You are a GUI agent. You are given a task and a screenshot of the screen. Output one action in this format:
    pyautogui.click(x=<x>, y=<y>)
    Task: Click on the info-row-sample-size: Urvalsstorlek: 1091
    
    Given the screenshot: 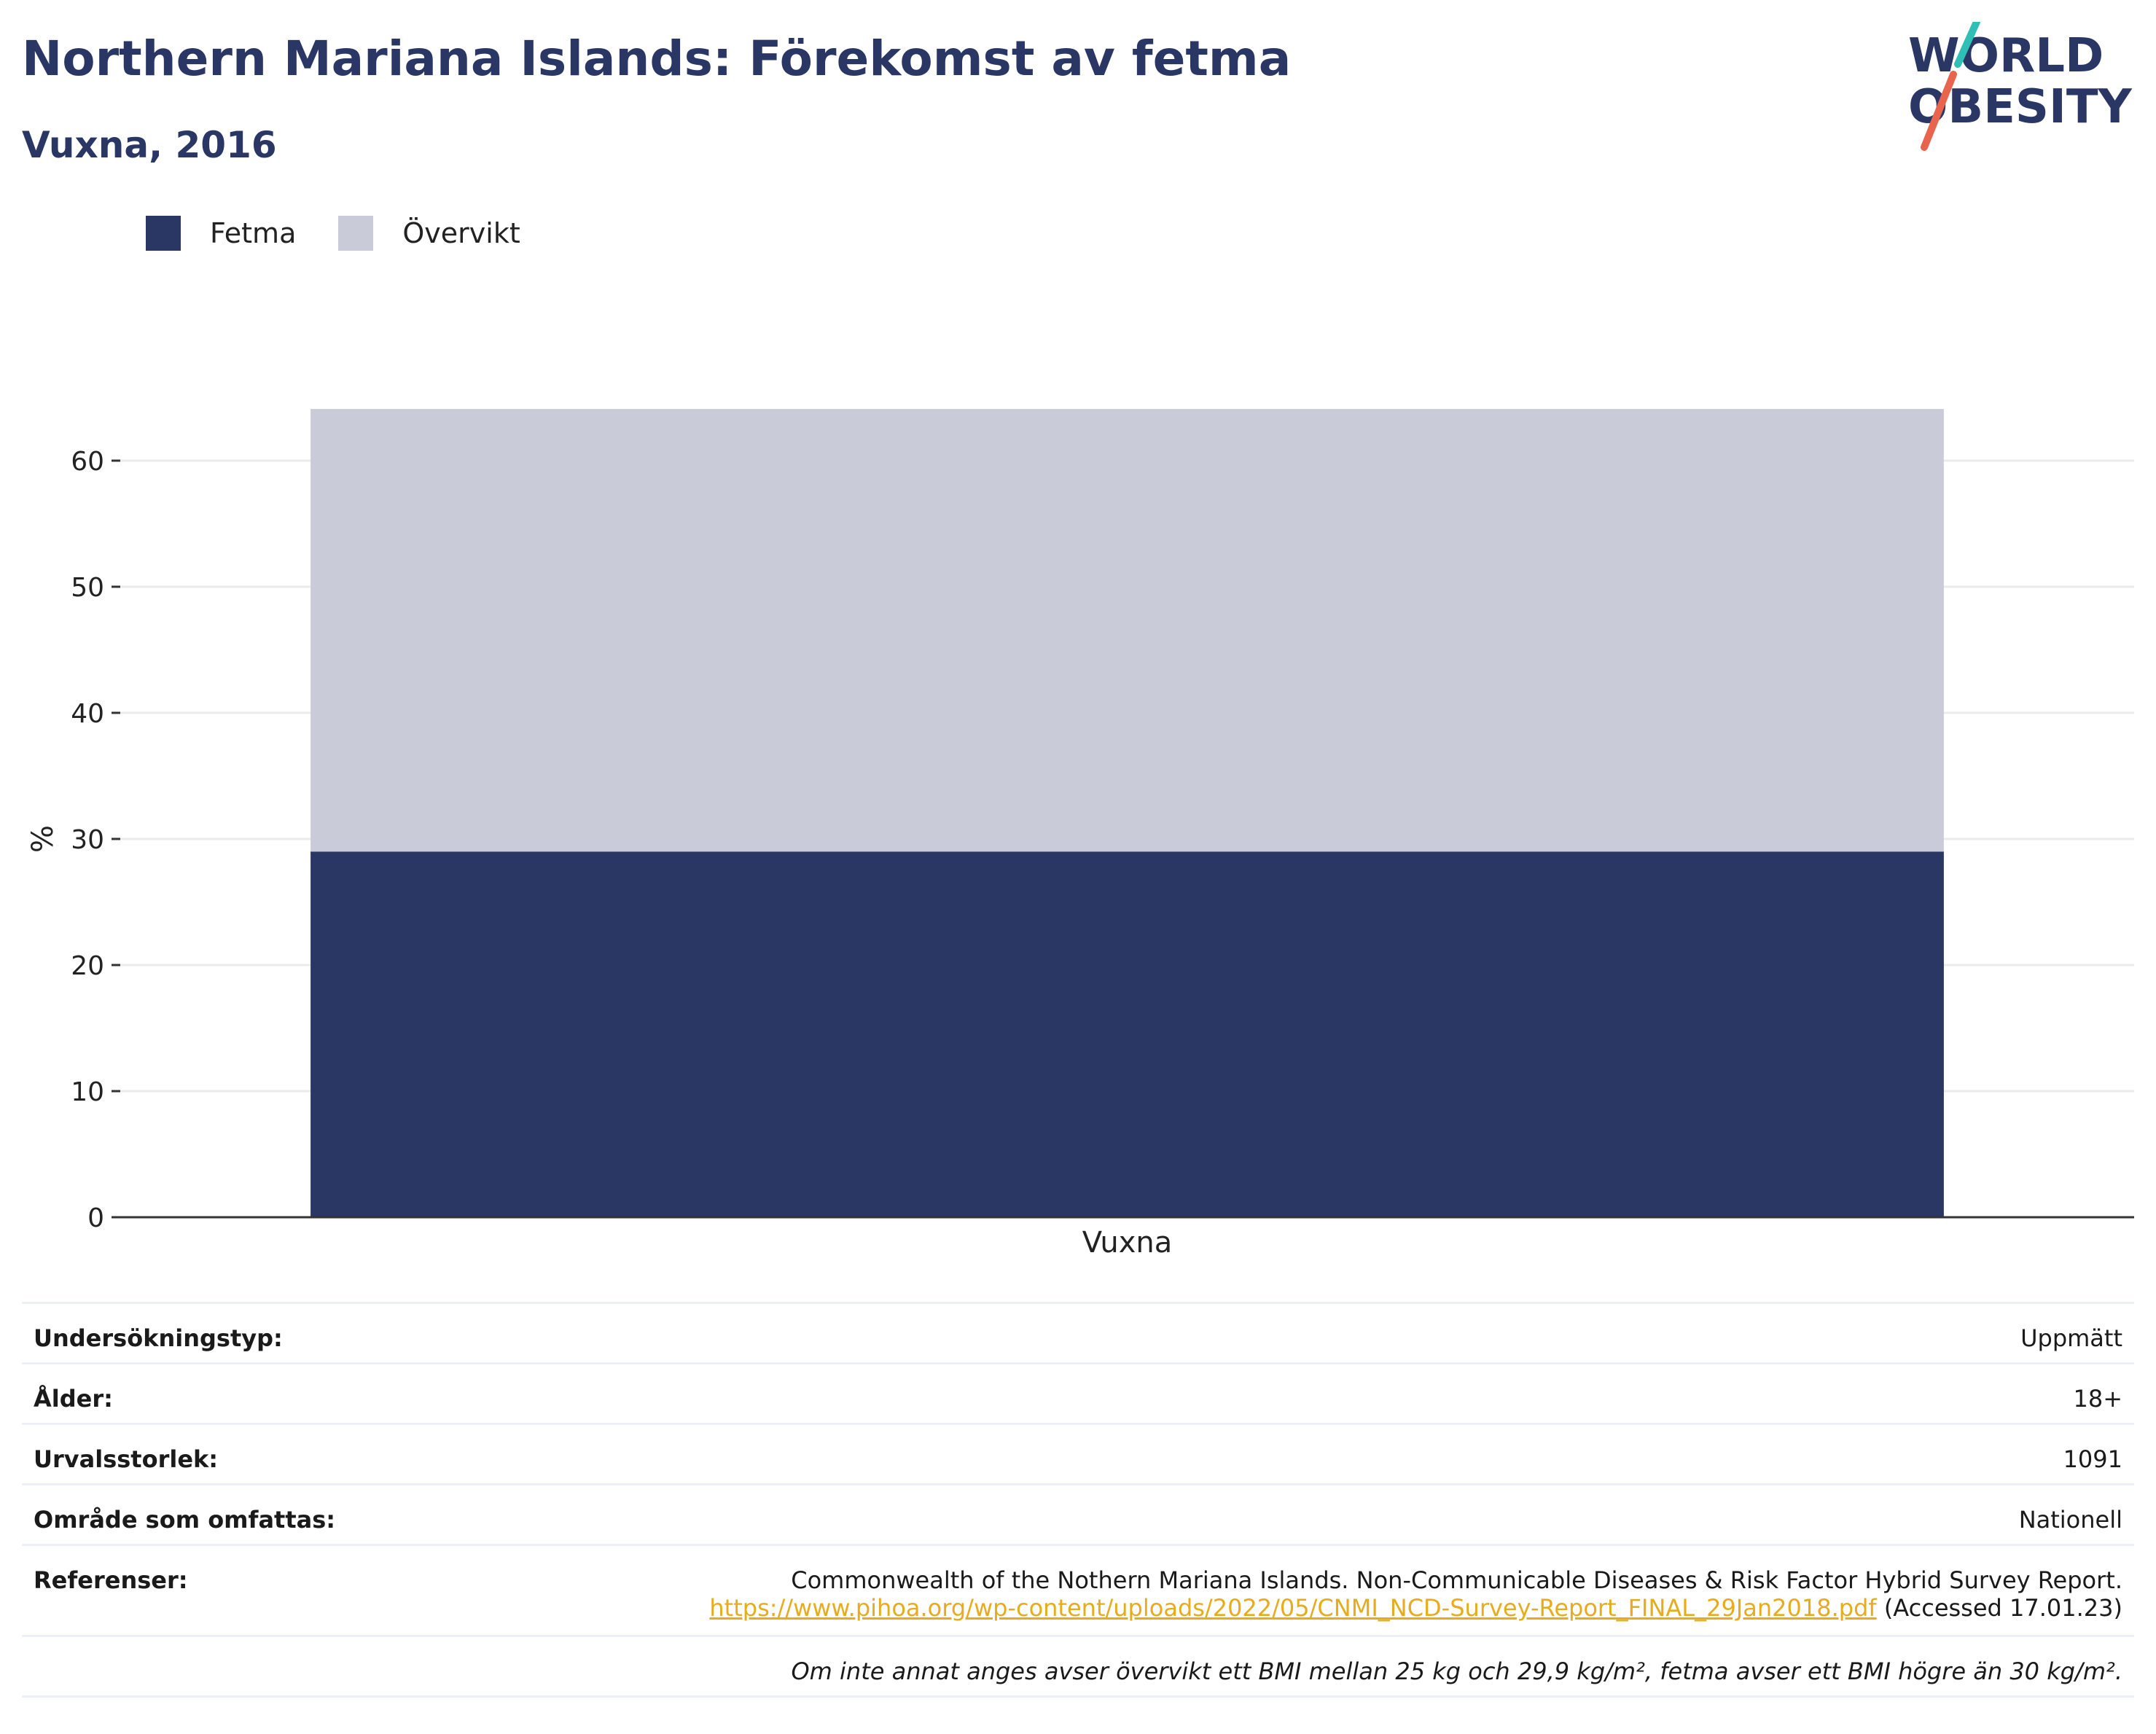 What is the action you would take?
    pyautogui.click(x=1078, y=1453)
    